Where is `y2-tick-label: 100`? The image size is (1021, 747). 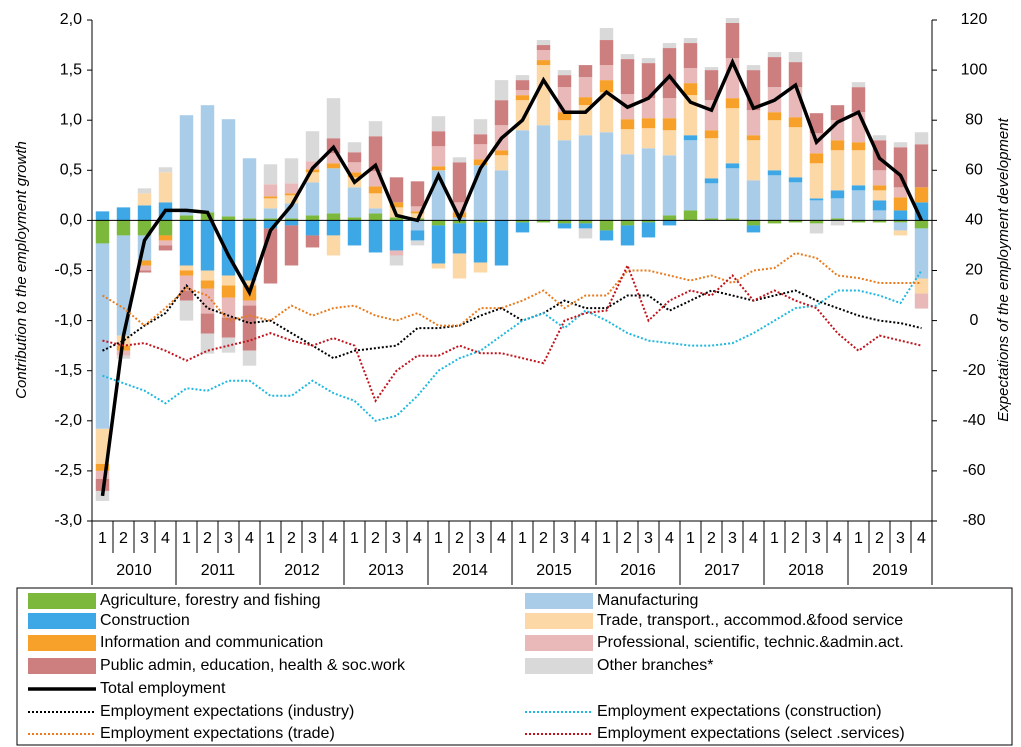
y2-tick-label: 100 is located at coordinates (974, 69).